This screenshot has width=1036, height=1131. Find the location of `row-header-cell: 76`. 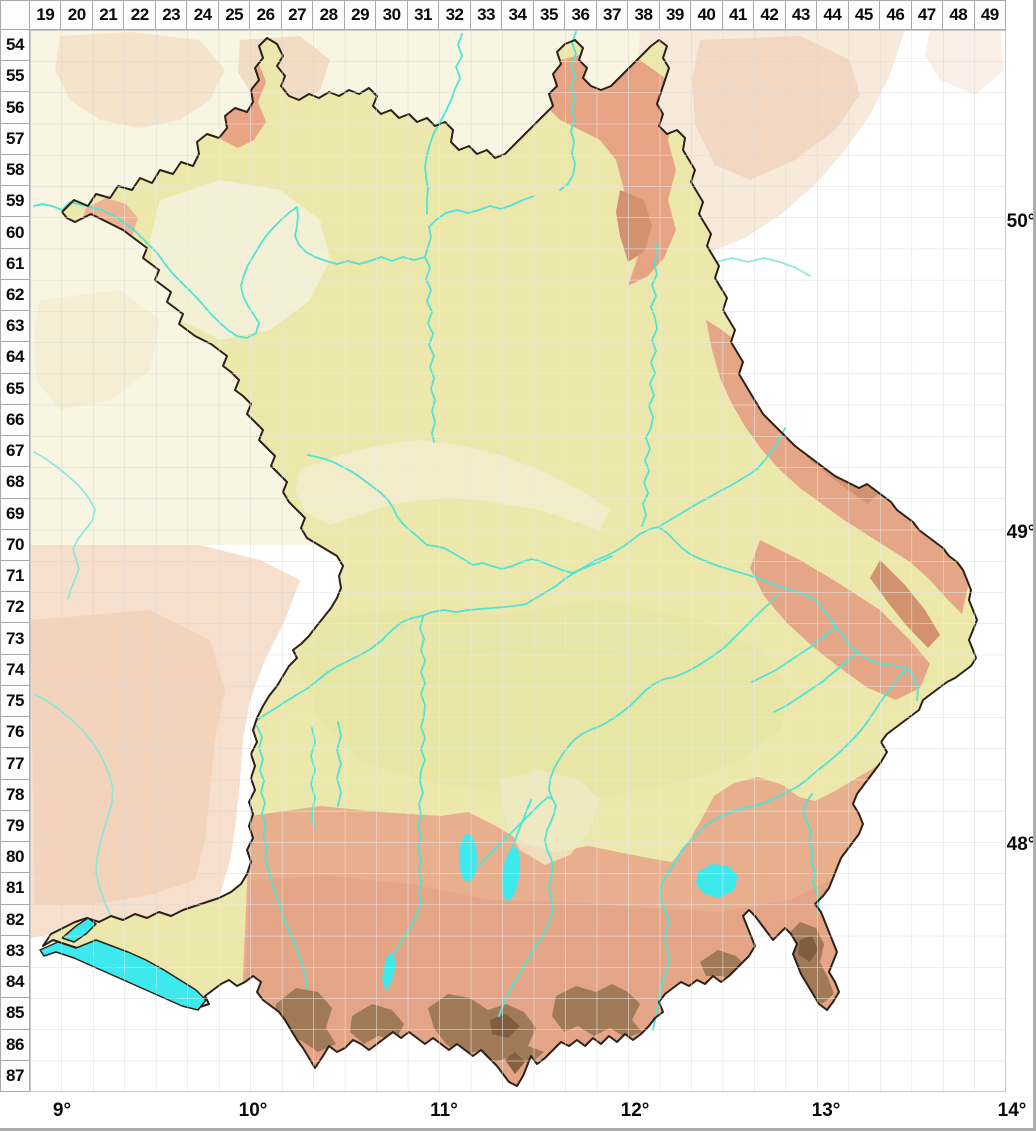

row-header-cell: 76 is located at coordinates (15, 732).